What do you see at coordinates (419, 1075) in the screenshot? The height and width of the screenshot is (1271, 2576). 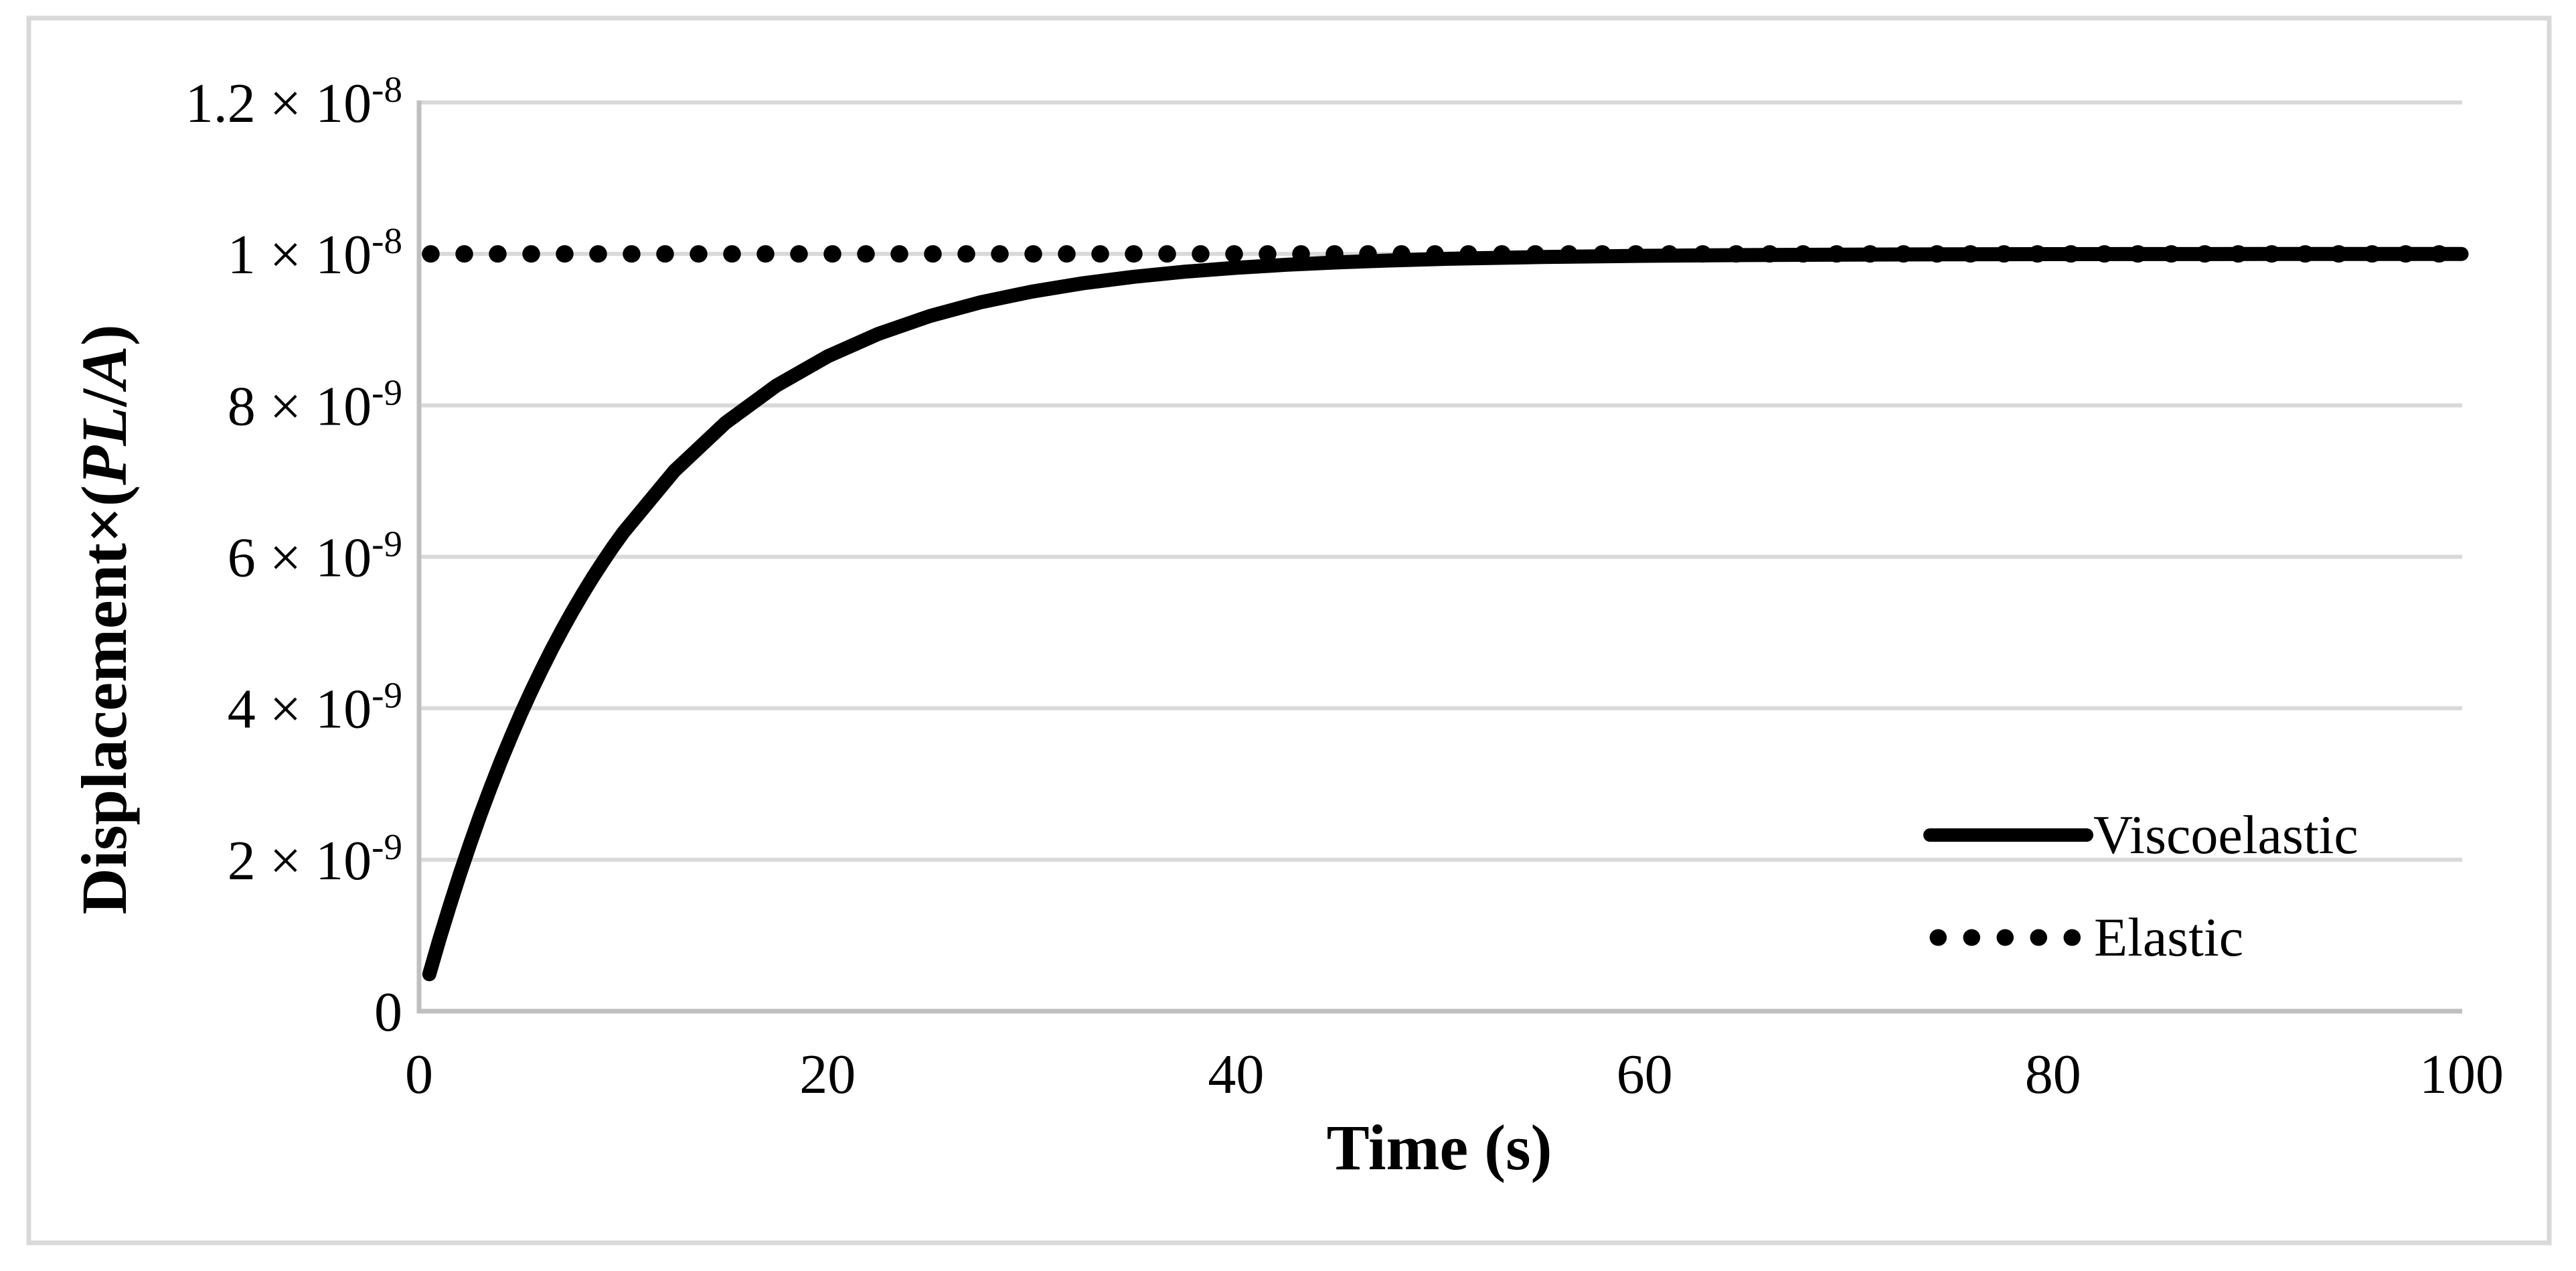 I see `x-tick-label: 0` at bounding box center [419, 1075].